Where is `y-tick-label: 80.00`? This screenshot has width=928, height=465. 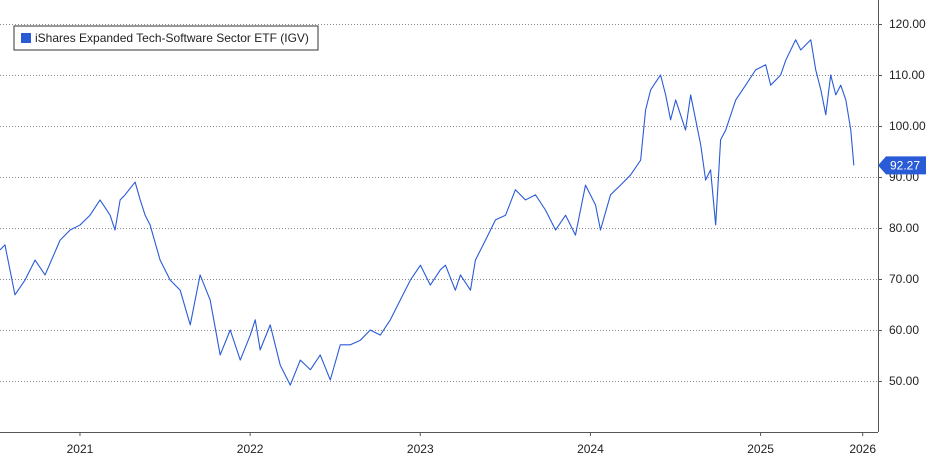
y-tick-label: 80.00 is located at coordinates (904, 228).